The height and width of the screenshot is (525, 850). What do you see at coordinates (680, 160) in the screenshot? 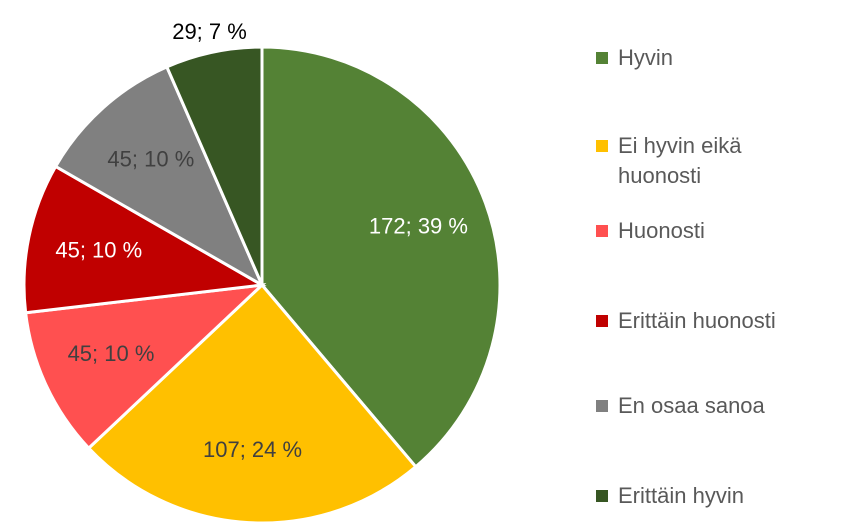
I see `legend-label: Ei hyvin eikä huonosti` at bounding box center [680, 160].